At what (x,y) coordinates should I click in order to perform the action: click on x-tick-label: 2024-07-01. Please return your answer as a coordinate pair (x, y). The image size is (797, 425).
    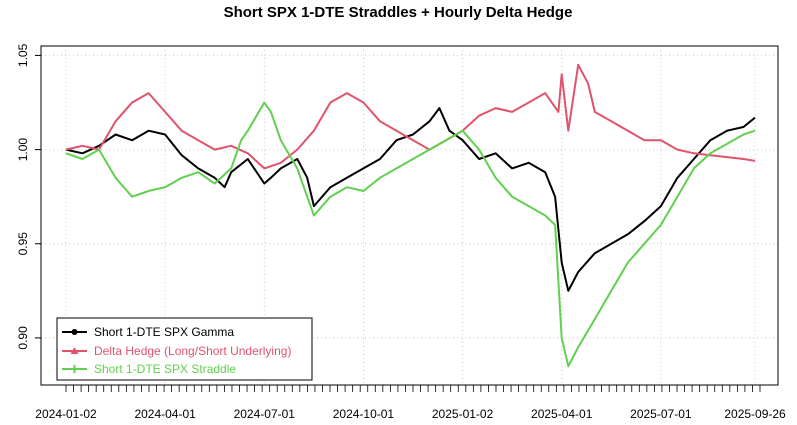
    Looking at the image, I should click on (265, 414).